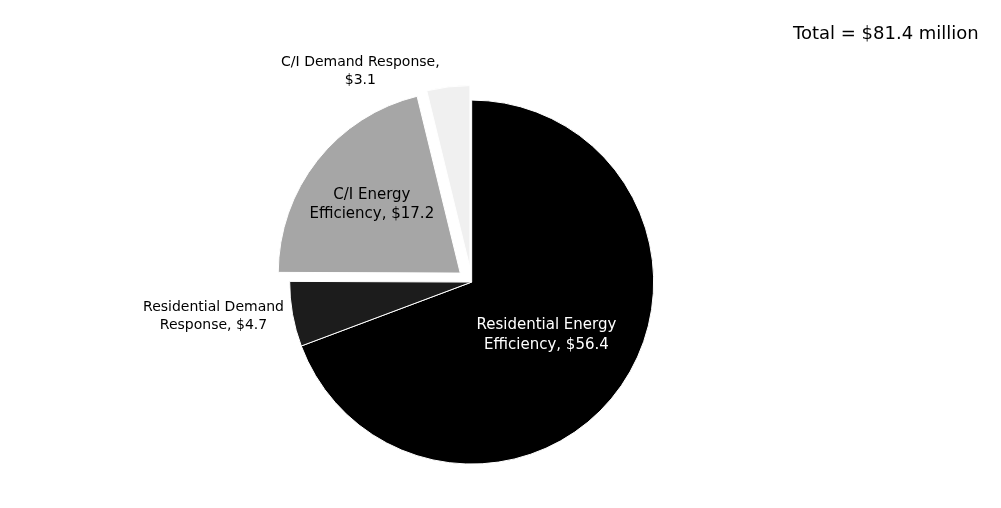 The width and height of the screenshot is (1001, 508). Describe the element at coordinates (546, 334) in the screenshot. I see `slice-label: Residential Energy Efficiency, $56.4` at that location.